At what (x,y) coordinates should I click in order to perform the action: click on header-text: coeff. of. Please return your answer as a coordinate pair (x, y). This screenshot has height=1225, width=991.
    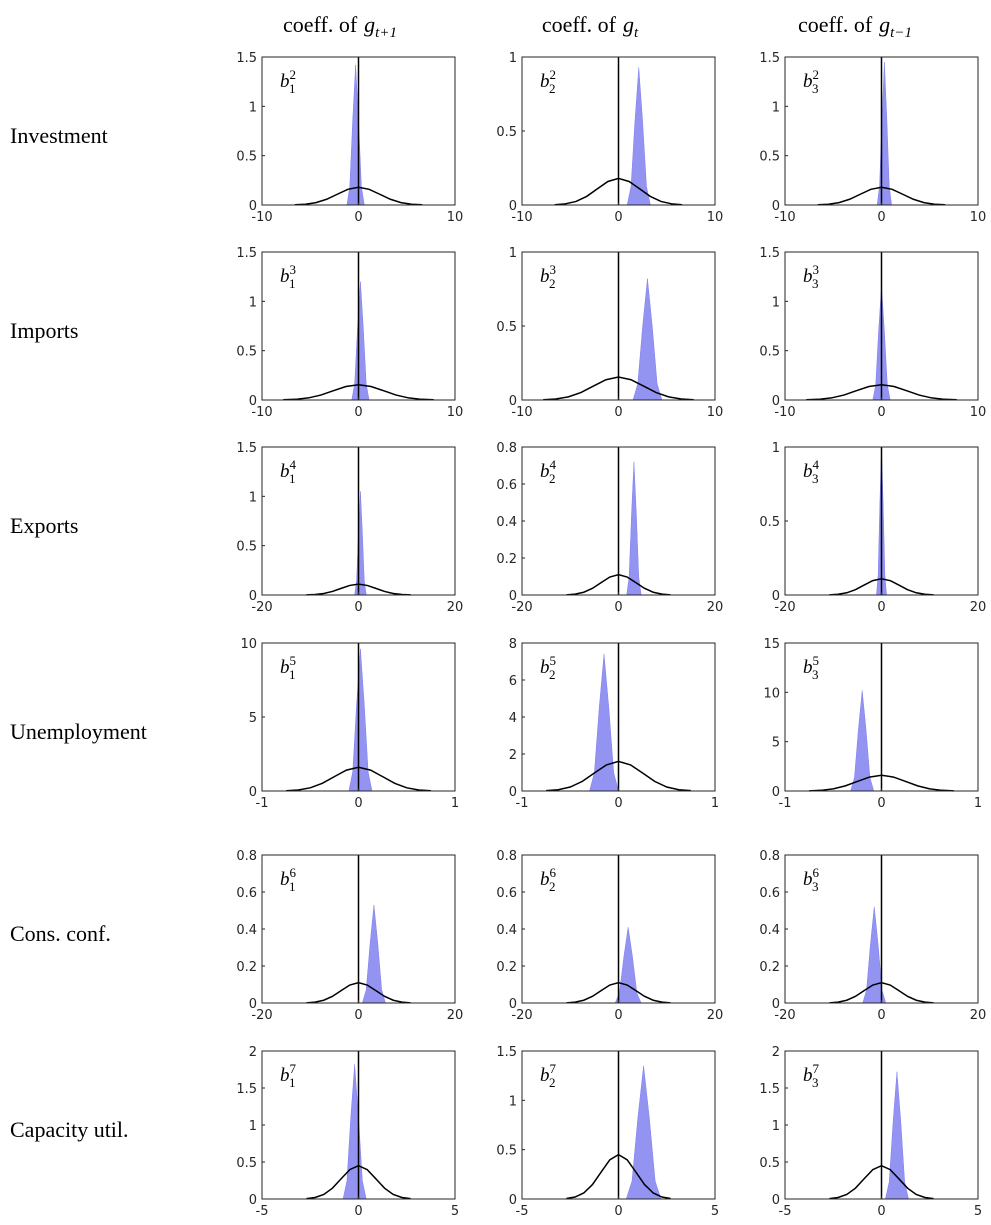
    Looking at the image, I should click on (835, 24).